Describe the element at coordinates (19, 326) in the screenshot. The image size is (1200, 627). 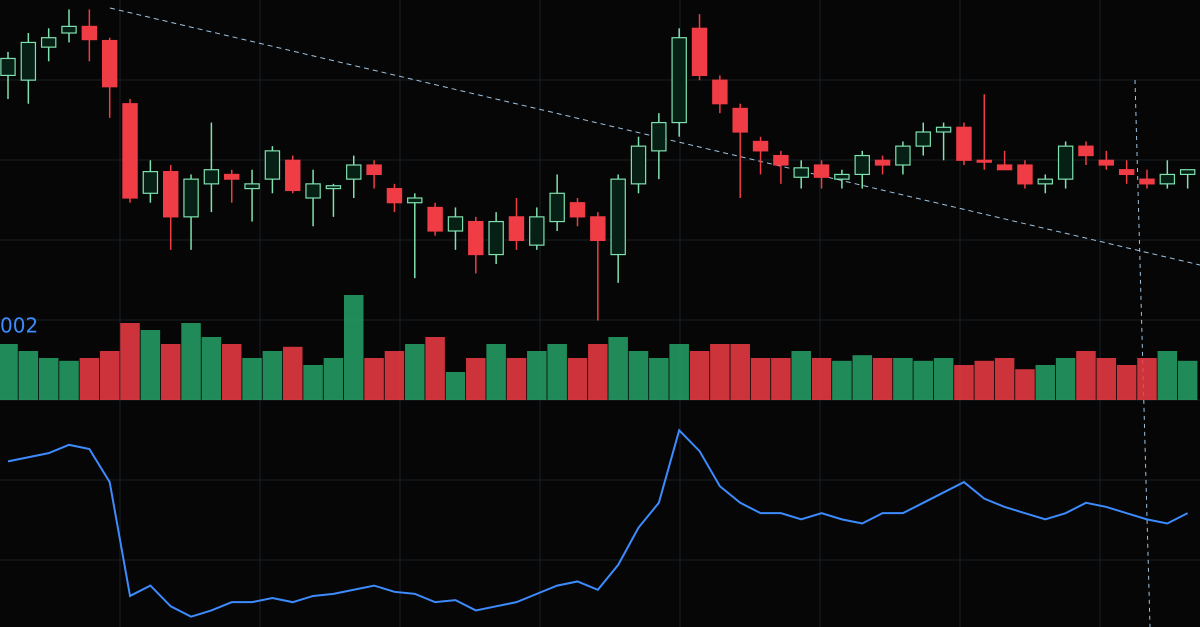
I see `indicator-label: 002` at that location.